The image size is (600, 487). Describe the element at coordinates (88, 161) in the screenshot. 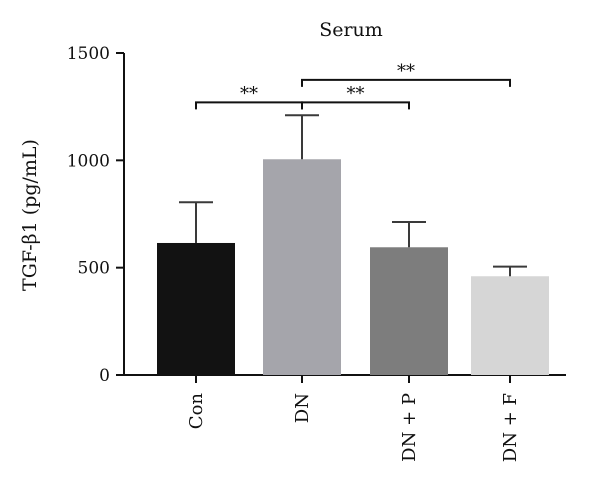

I see `y-tick-label-1000: 1000` at that location.